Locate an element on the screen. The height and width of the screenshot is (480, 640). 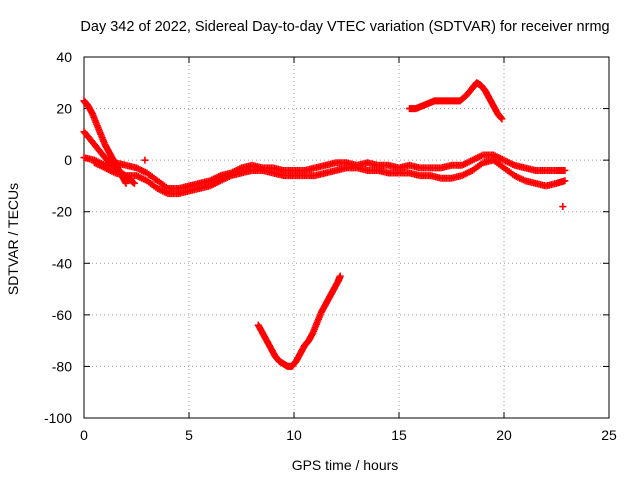
y-tick-label: -20 is located at coordinates (62, 212).